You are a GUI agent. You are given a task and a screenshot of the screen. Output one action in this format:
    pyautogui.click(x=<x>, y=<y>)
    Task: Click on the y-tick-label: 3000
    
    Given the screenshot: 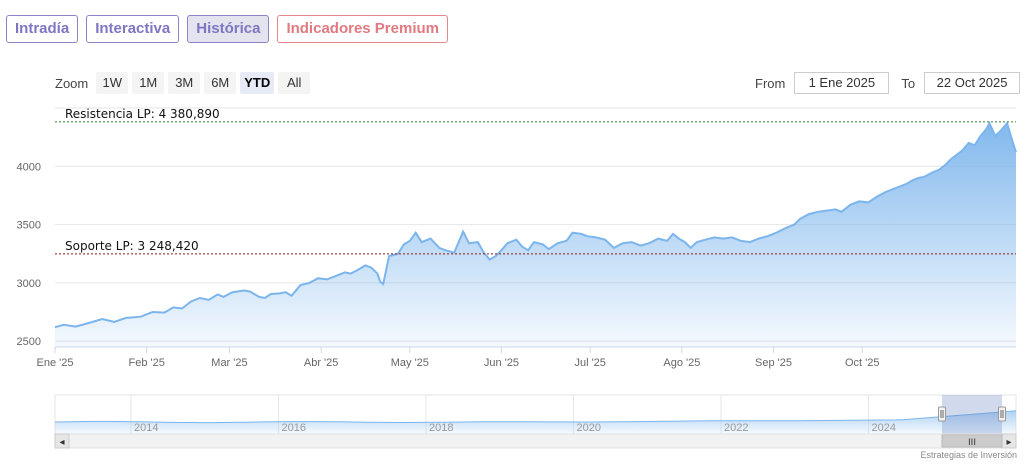 What is the action you would take?
    pyautogui.click(x=29, y=284)
    